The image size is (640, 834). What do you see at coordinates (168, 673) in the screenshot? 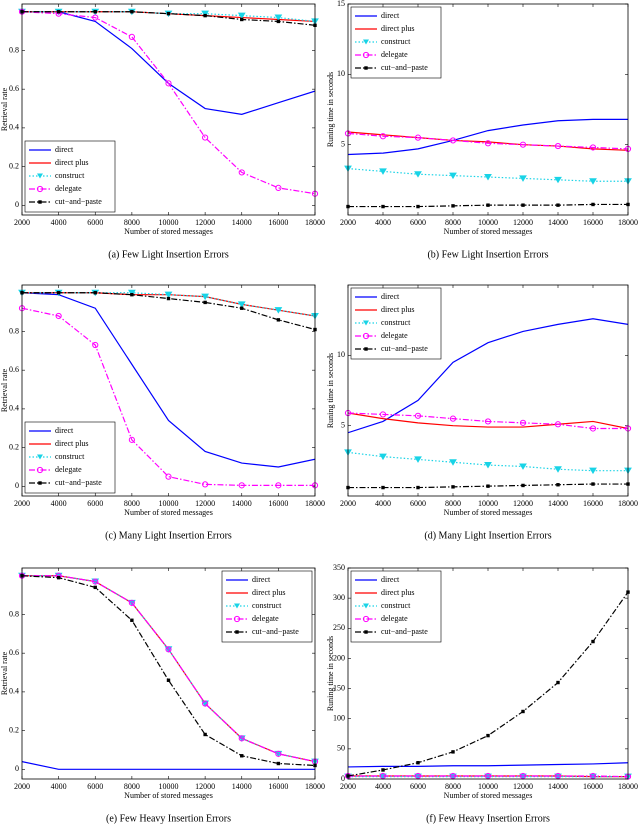
I see `plot-frame` at bounding box center [168, 673].